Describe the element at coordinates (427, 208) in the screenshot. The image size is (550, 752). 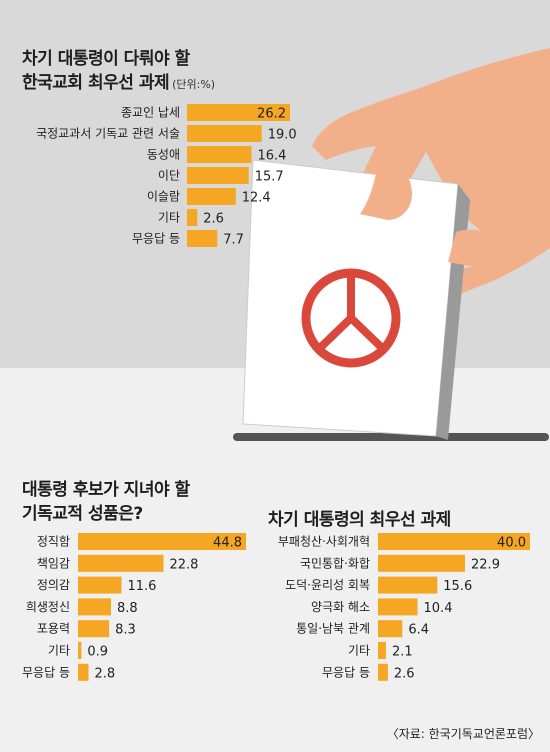
I see `hand-fingers-icon` at that location.